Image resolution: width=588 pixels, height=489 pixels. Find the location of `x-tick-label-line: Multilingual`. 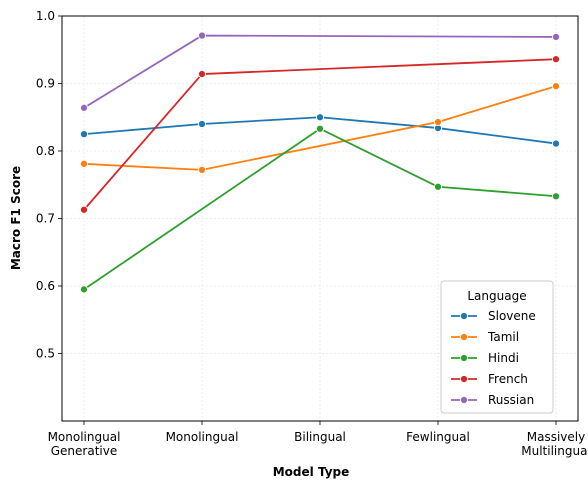

x-tick-label-line: Multilingual is located at coordinates (554, 451).